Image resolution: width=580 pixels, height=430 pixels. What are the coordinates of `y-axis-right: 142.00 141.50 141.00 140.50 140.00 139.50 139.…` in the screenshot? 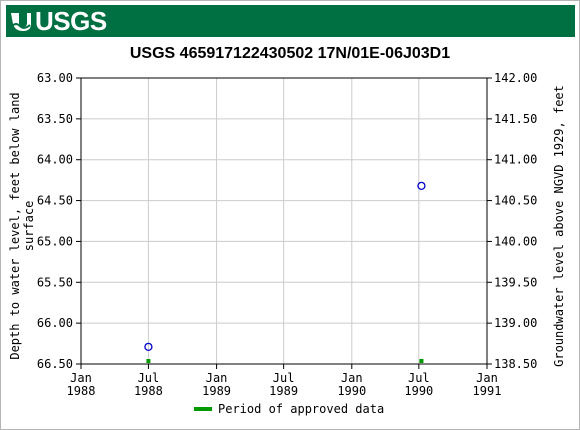 It's located at (512, 221).